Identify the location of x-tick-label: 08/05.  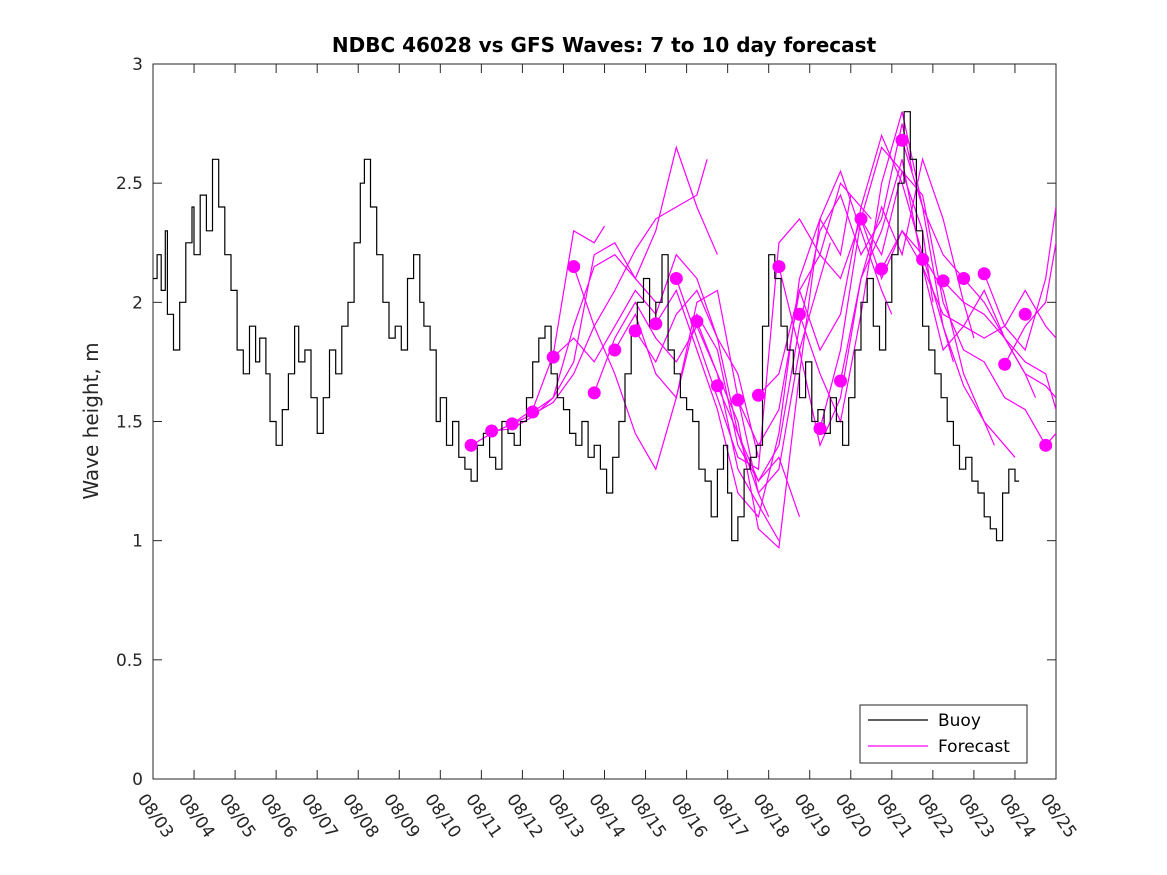
(237, 816).